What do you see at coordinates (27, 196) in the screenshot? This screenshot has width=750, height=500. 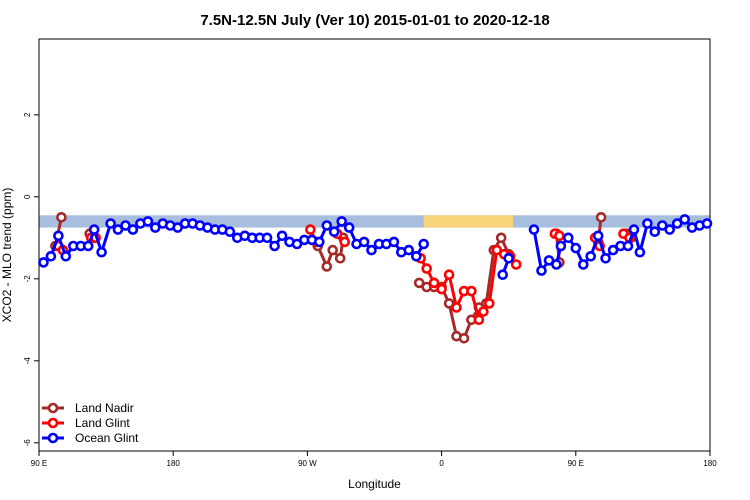 I see `y-tick-label: 0` at bounding box center [27, 196].